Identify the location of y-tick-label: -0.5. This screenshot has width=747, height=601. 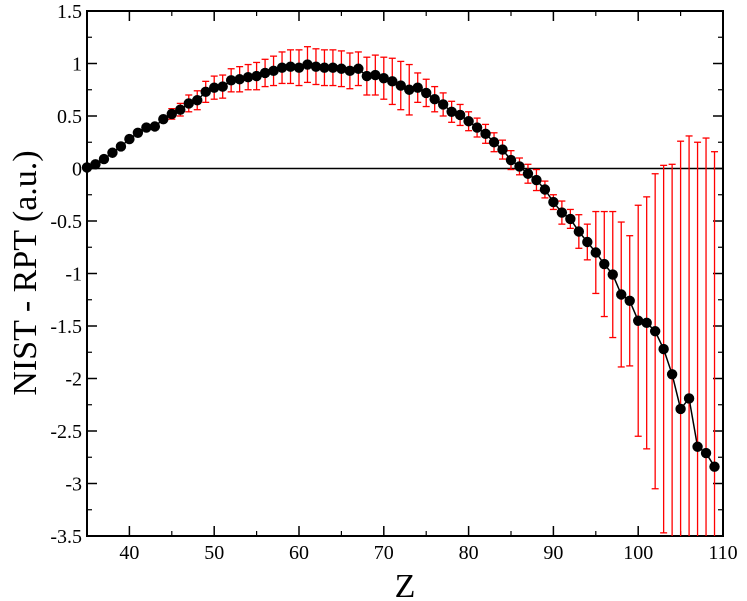
(66, 222).